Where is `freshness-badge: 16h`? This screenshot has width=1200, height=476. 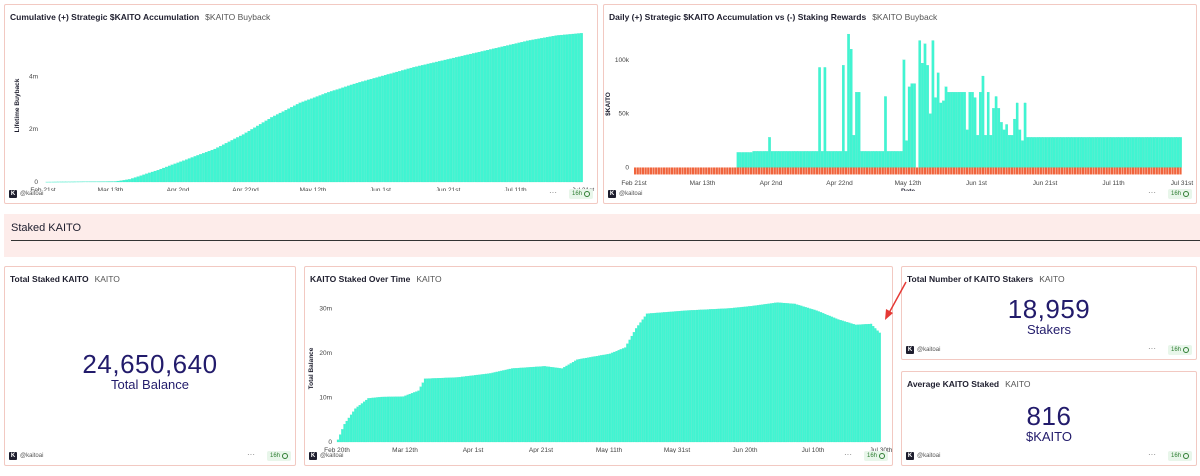
freshness-badge: 16h is located at coordinates (875, 456).